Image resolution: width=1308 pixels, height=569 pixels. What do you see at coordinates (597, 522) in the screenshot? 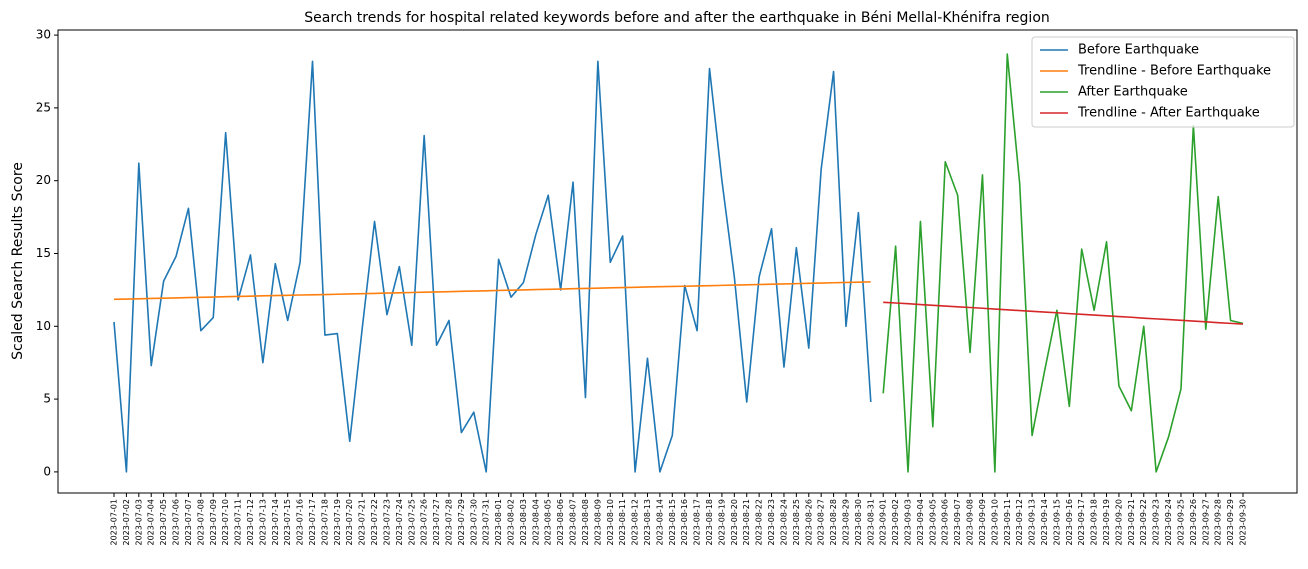
I see `x-tick-label: 2023-08-09` at bounding box center [597, 522].